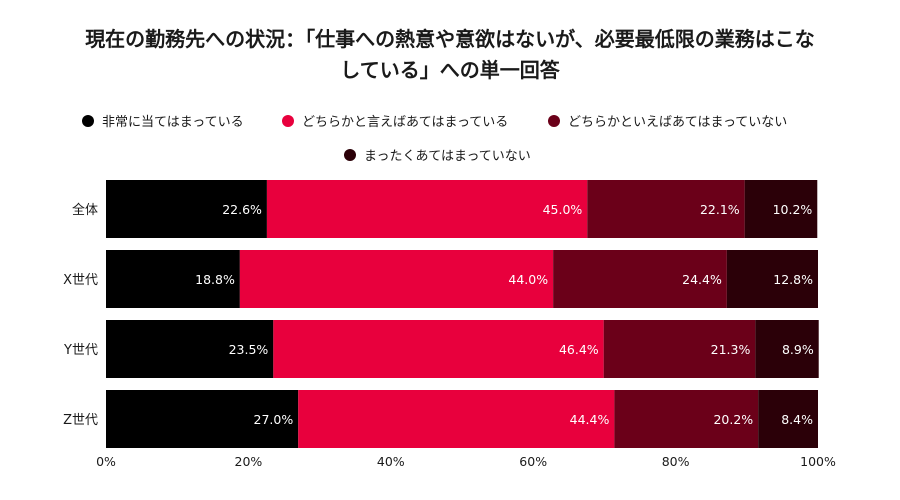  Describe the element at coordinates (793, 279) in the screenshot. I see `data-label: 12.8%` at that location.